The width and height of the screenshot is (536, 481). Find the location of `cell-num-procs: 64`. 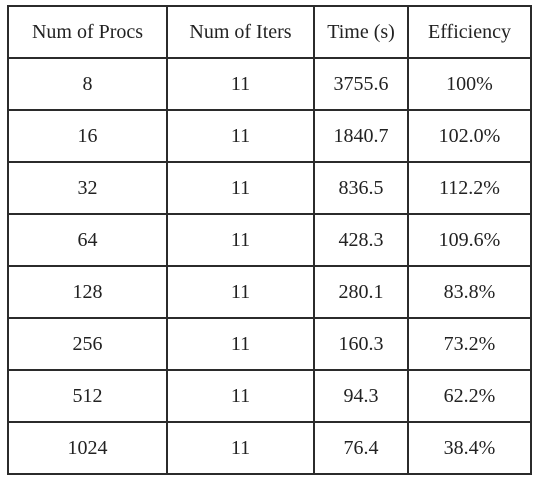

cell-num-procs: 64 is located at coordinates (87, 240).